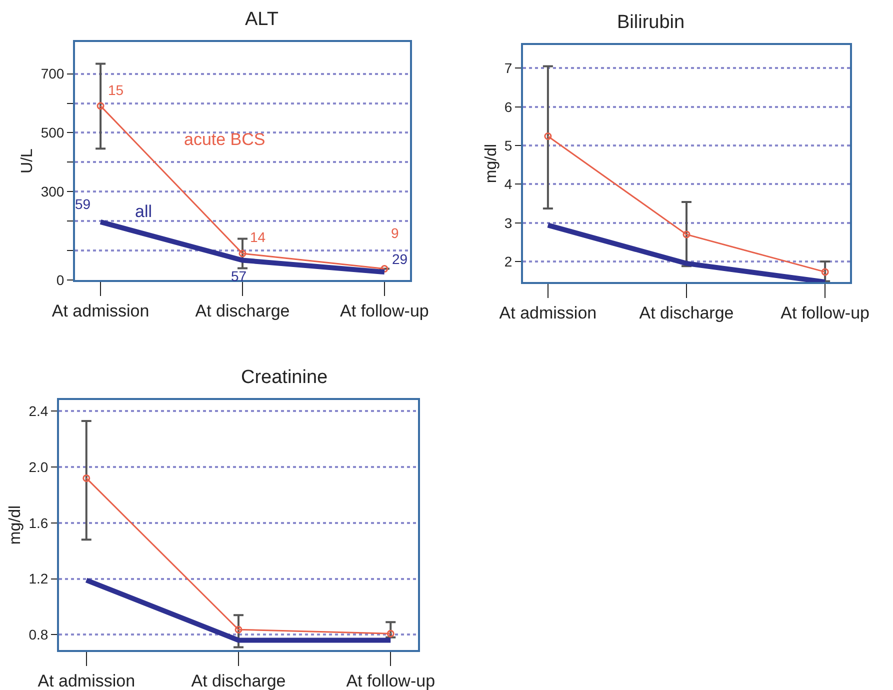 This screenshot has height=690, width=893. I want to click on y-tick-label: 3, so click(508, 222).